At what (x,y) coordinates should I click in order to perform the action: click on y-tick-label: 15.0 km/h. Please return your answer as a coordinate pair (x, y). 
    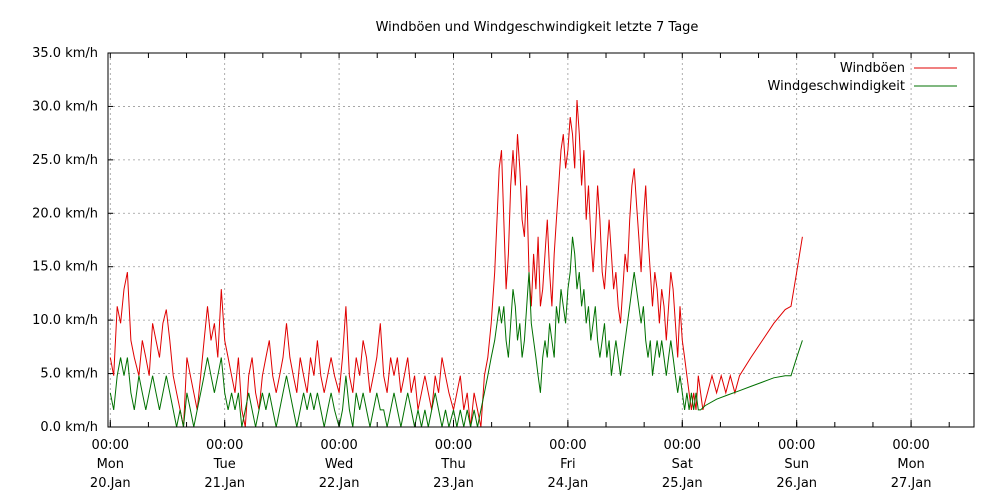
    Looking at the image, I should click on (65, 267).